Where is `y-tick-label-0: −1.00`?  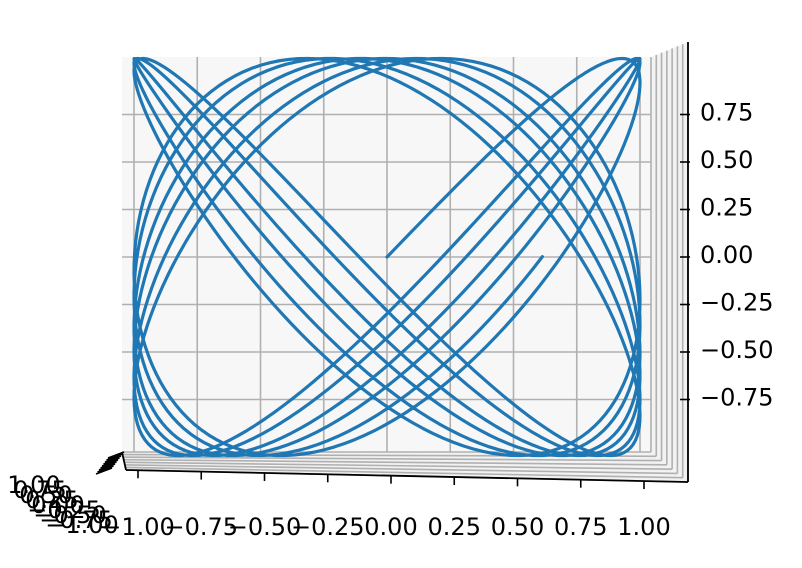 y-tick-label-0: −1.00 is located at coordinates (82, 525).